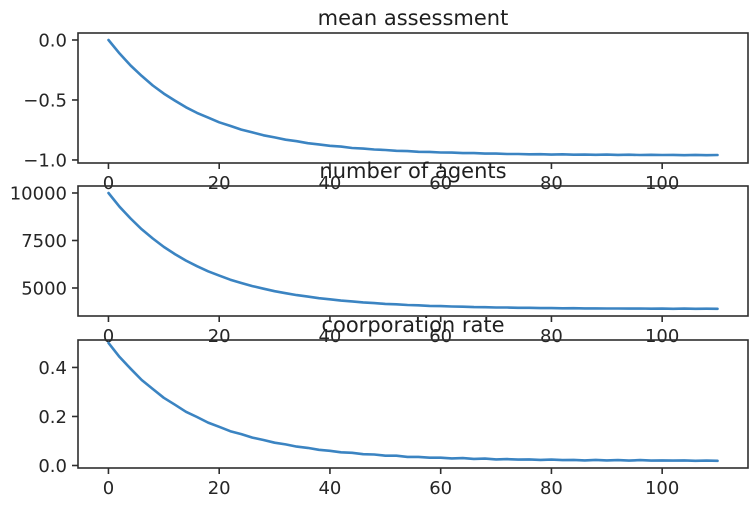 The height and width of the screenshot is (511, 756). I want to click on y-tick-label: 5000, so click(44, 288).